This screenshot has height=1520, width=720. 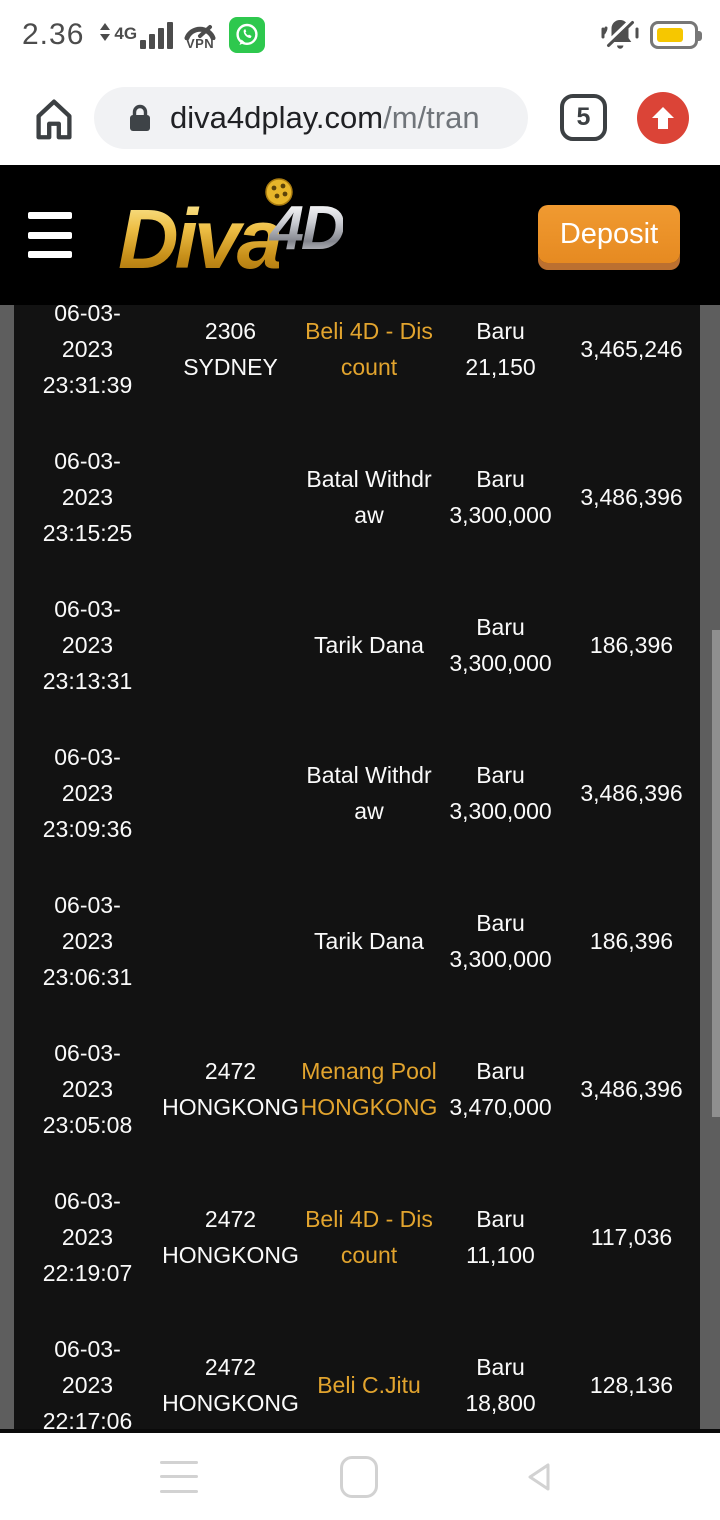 I want to click on site-header: Diva 4D Deposit, so click(x=360, y=235).